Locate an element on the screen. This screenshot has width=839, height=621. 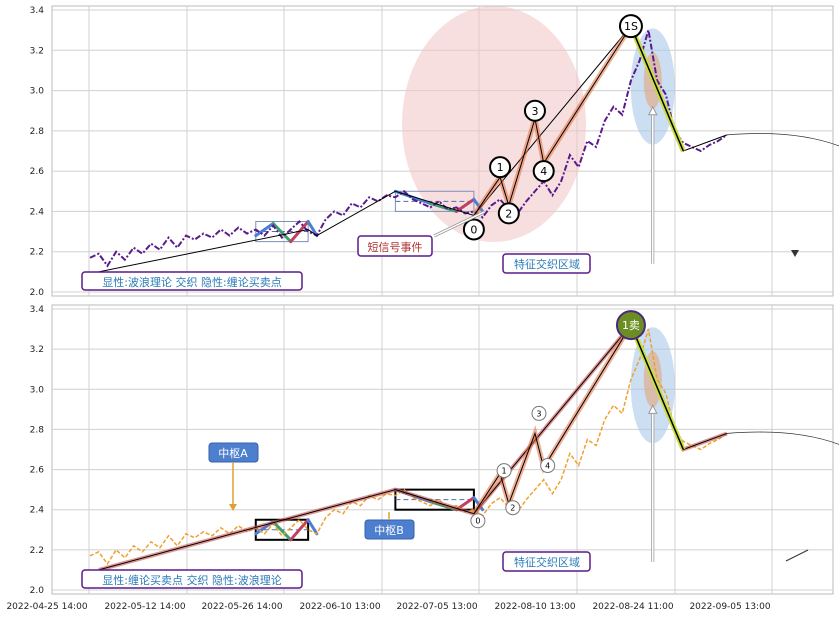
top-peak-marker is located at coordinates (630, 26).